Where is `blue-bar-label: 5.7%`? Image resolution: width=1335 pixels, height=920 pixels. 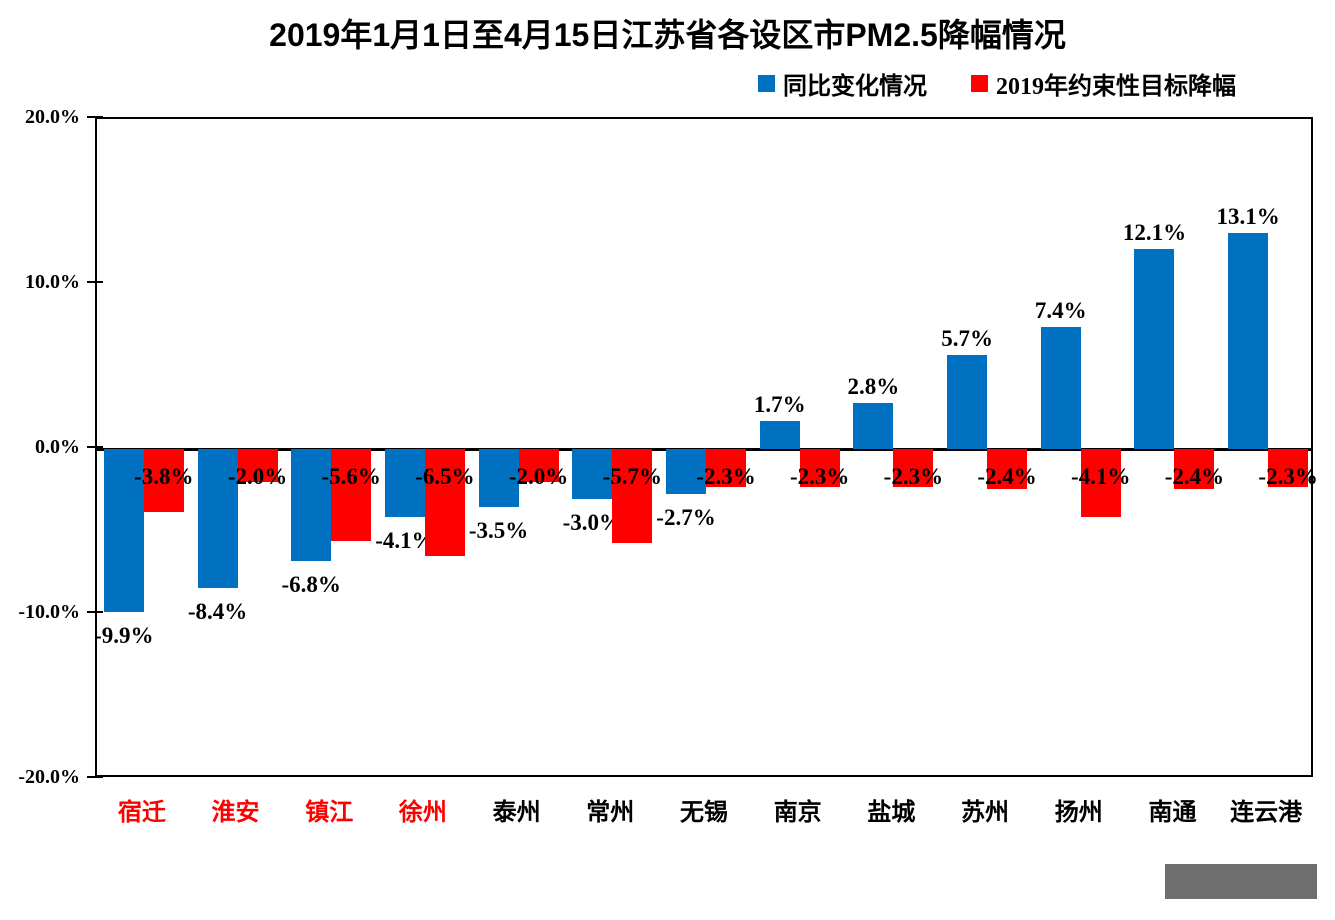 blue-bar-label: 5.7% is located at coordinates (967, 338).